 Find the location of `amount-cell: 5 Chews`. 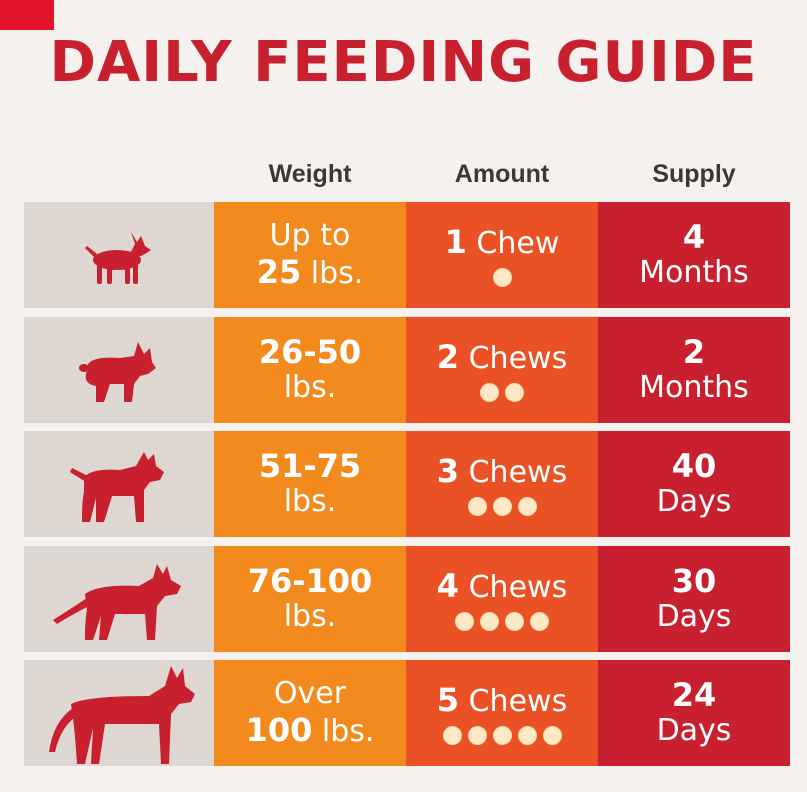

amount-cell: 5 Chews is located at coordinates (502, 713).